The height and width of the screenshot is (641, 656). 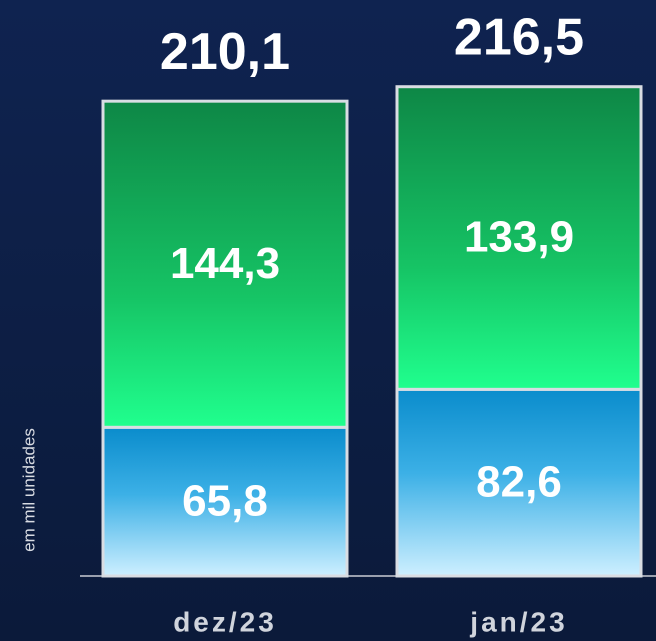 What do you see at coordinates (518, 621) in the screenshot?
I see `x-tick-label: jan/23` at bounding box center [518, 621].